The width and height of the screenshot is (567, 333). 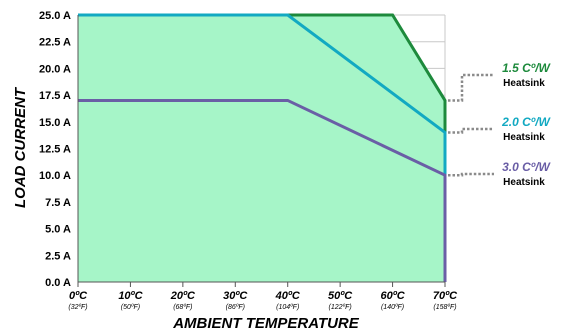 I want to click on x-tick-label: 60ºC, so click(x=392, y=296).